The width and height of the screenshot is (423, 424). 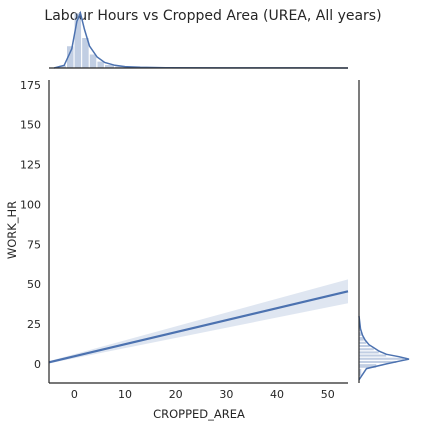 What do you see at coordinates (74, 394) in the screenshot?
I see `x-tick-label: 0` at bounding box center [74, 394].